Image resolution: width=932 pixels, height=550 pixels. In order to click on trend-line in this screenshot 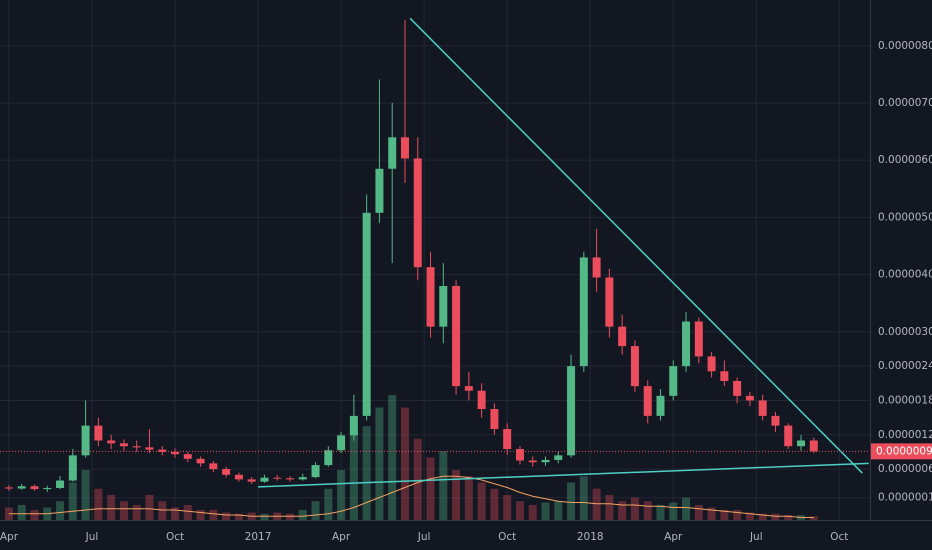, I will do `click(563, 475)`.